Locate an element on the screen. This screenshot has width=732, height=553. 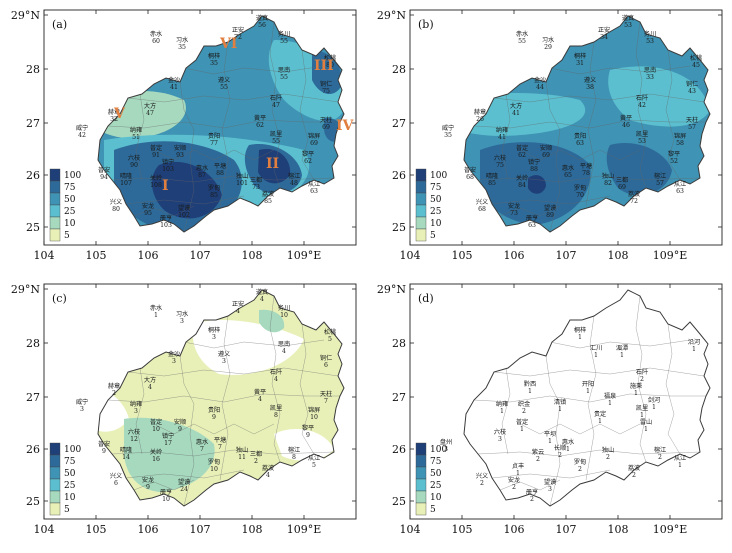
lon-label: 105 is located at coordinates (96, 255).